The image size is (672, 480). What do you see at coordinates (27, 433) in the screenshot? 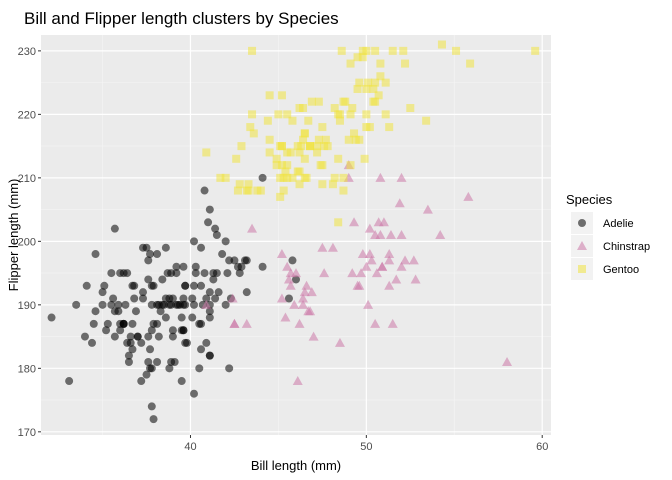
I see `y-tick-label: 170` at bounding box center [27, 433].